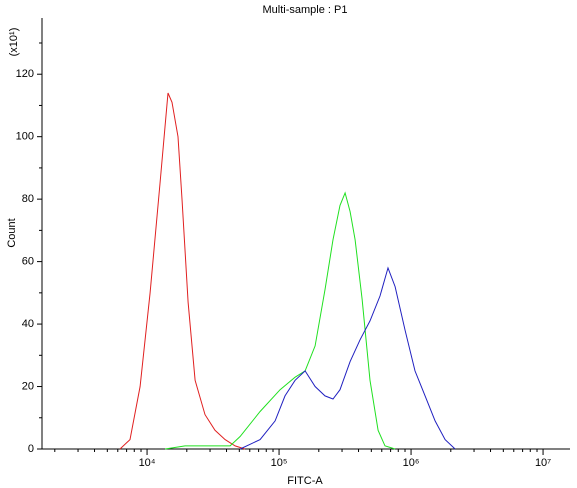  I want to click on y-axis-label: Count, so click(12, 232).